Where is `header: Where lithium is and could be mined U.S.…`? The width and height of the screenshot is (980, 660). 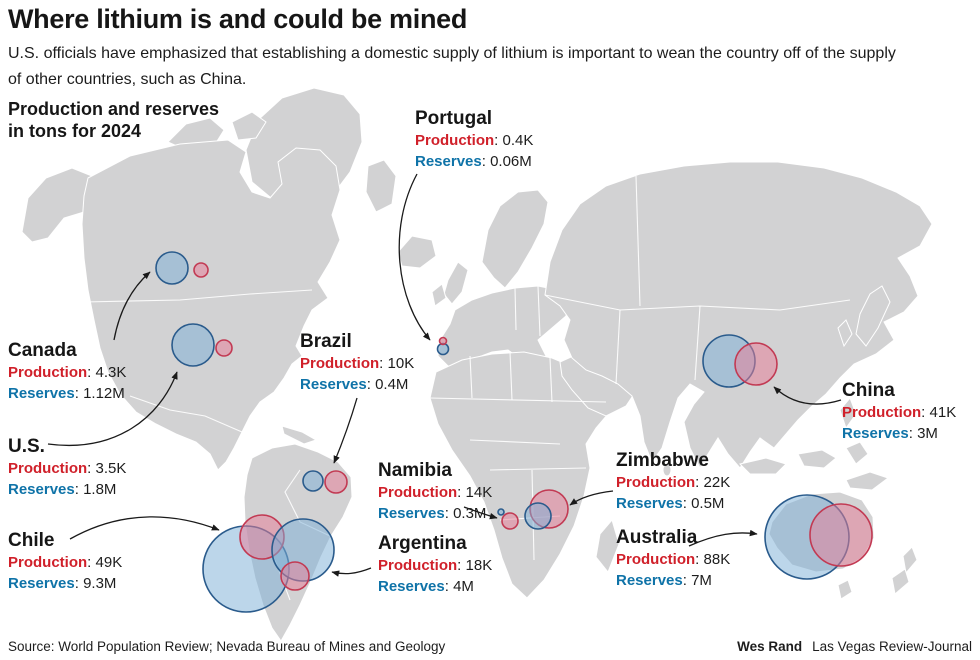
header: Where lithium is and could be mined U.S.… is located at coordinates (488, 47).